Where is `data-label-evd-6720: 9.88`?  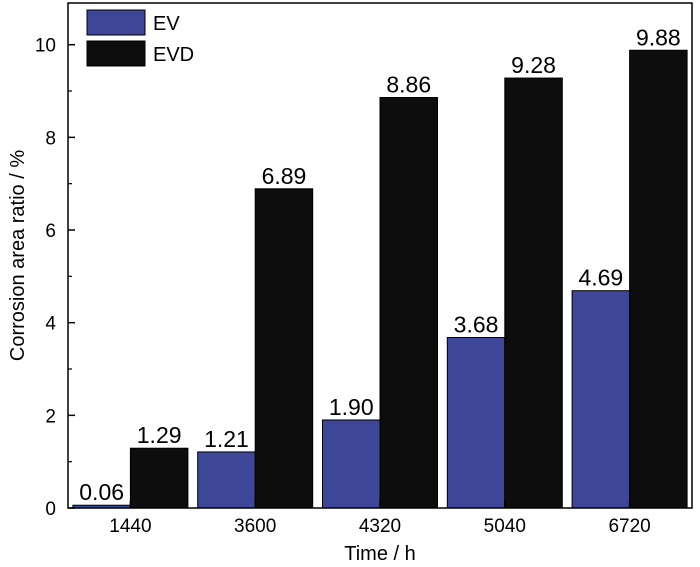
data-label-evd-6720: 9.88 is located at coordinates (658, 37).